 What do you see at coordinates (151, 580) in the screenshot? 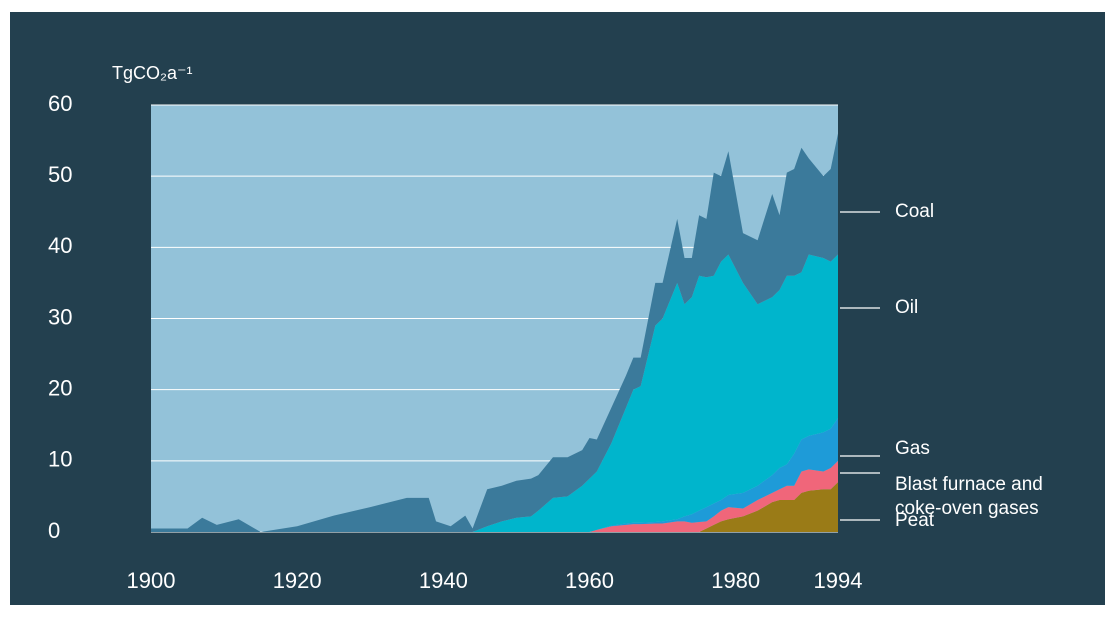
I see `x-tick-label: 1900` at bounding box center [151, 580].